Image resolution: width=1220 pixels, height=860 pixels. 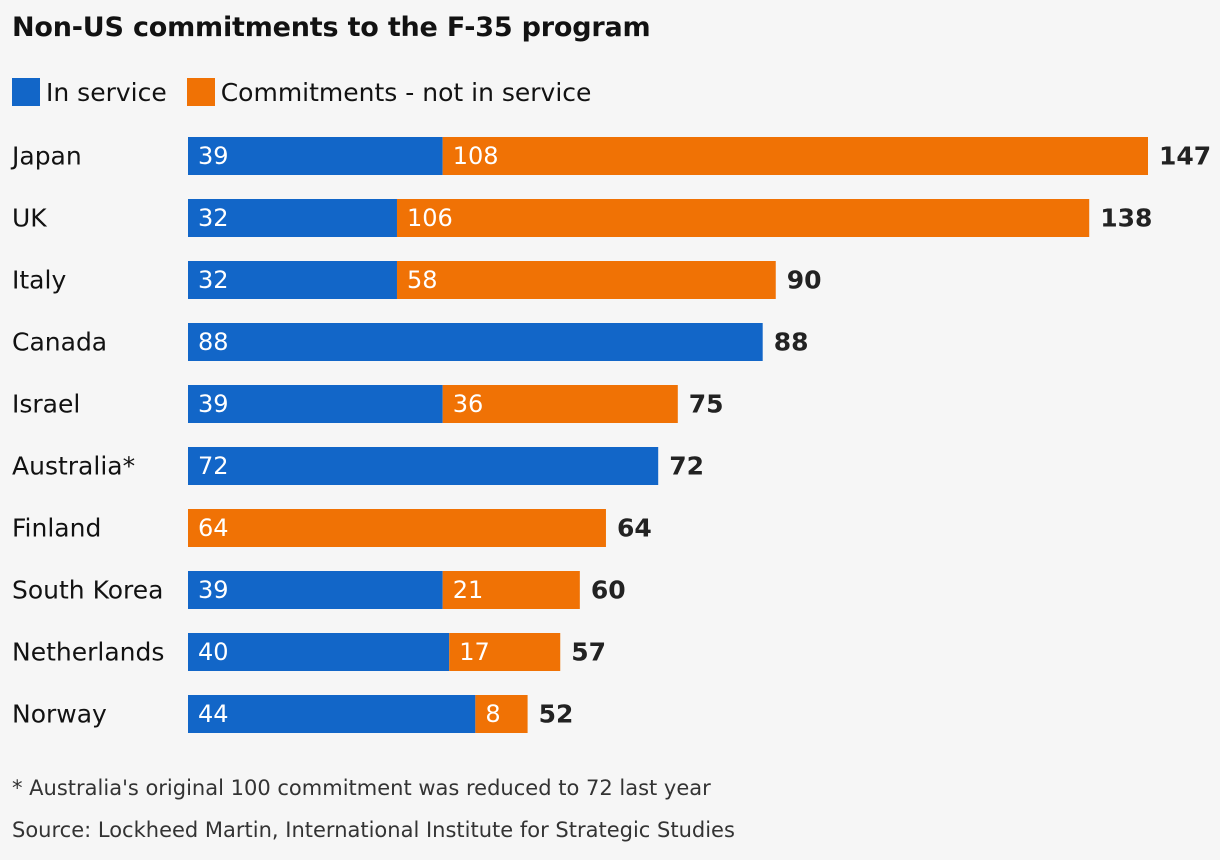 What do you see at coordinates (331, 27) in the screenshot?
I see `chart-title: Non-US commitments to the F-35 program` at bounding box center [331, 27].